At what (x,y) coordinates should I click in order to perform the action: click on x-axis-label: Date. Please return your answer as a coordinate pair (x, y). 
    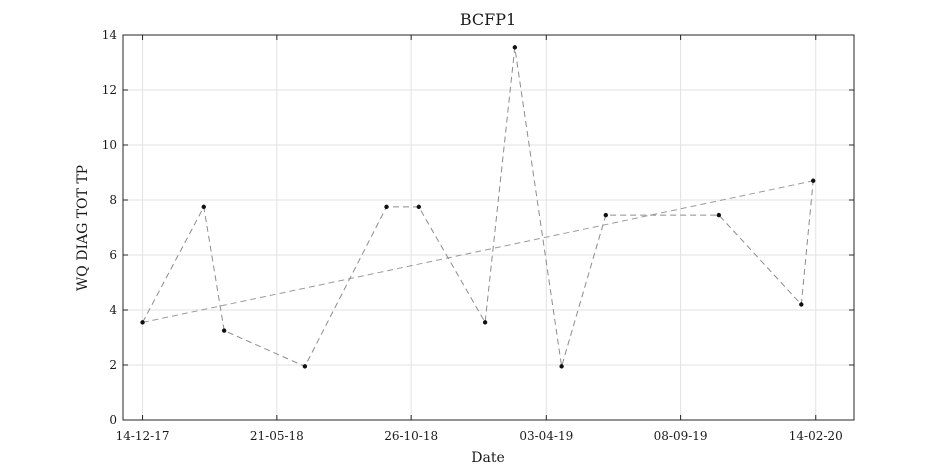
    Looking at the image, I should click on (487, 458).